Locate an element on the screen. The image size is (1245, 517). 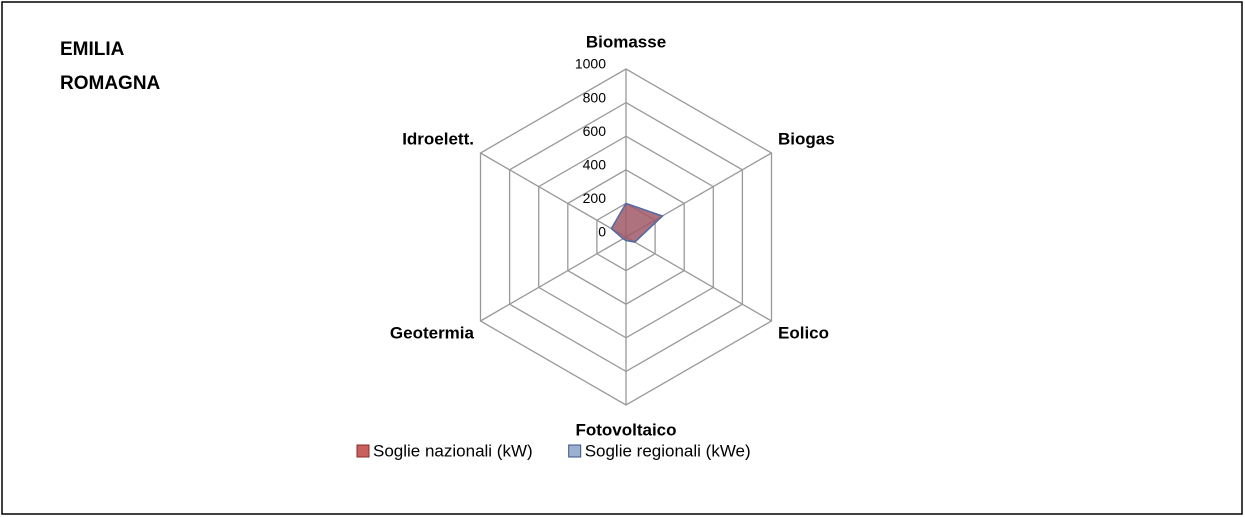
category-label: Fotovoltaico is located at coordinates (625, 429).